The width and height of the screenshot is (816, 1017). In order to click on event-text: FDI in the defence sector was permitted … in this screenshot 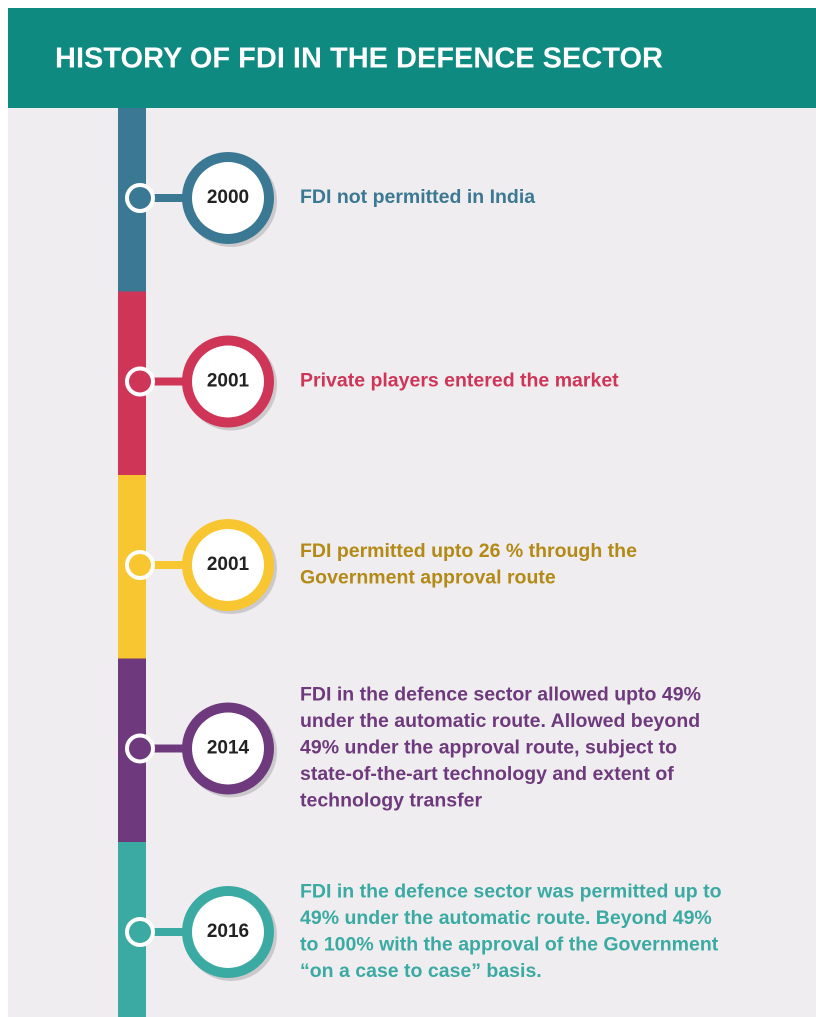, I will do `click(511, 891)`.